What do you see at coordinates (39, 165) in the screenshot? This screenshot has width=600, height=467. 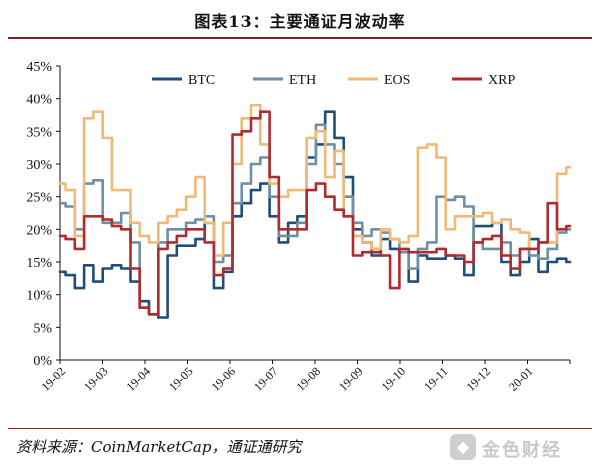 I see `y-tick-label: 30%` at bounding box center [39, 165].